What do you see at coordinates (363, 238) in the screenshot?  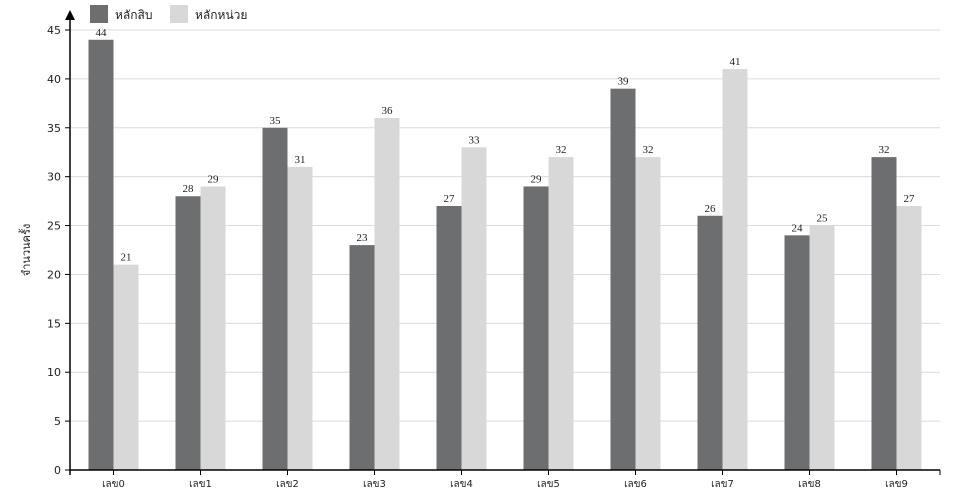 I see `data-label: 23` at bounding box center [363, 238].